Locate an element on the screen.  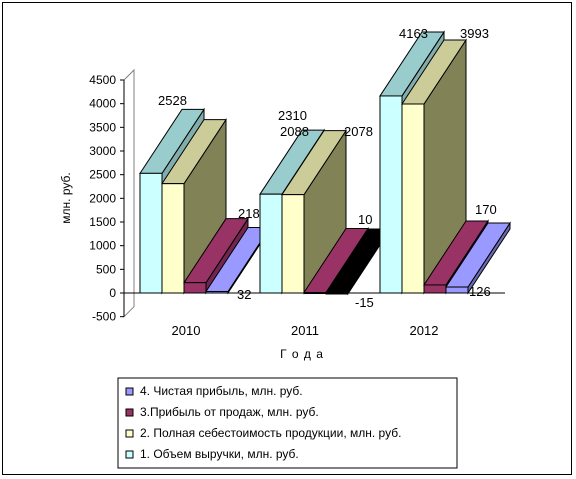
y-tick-label: 3000 is located at coordinates (102, 151).